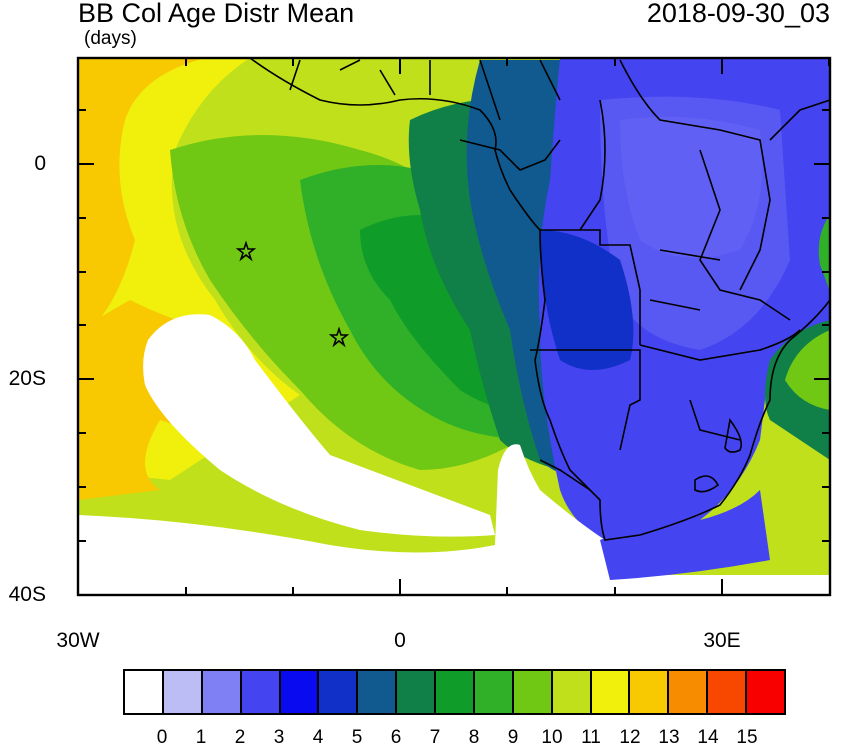 The width and height of the screenshot is (850, 750). I want to click on station-markers, so click(292, 294).